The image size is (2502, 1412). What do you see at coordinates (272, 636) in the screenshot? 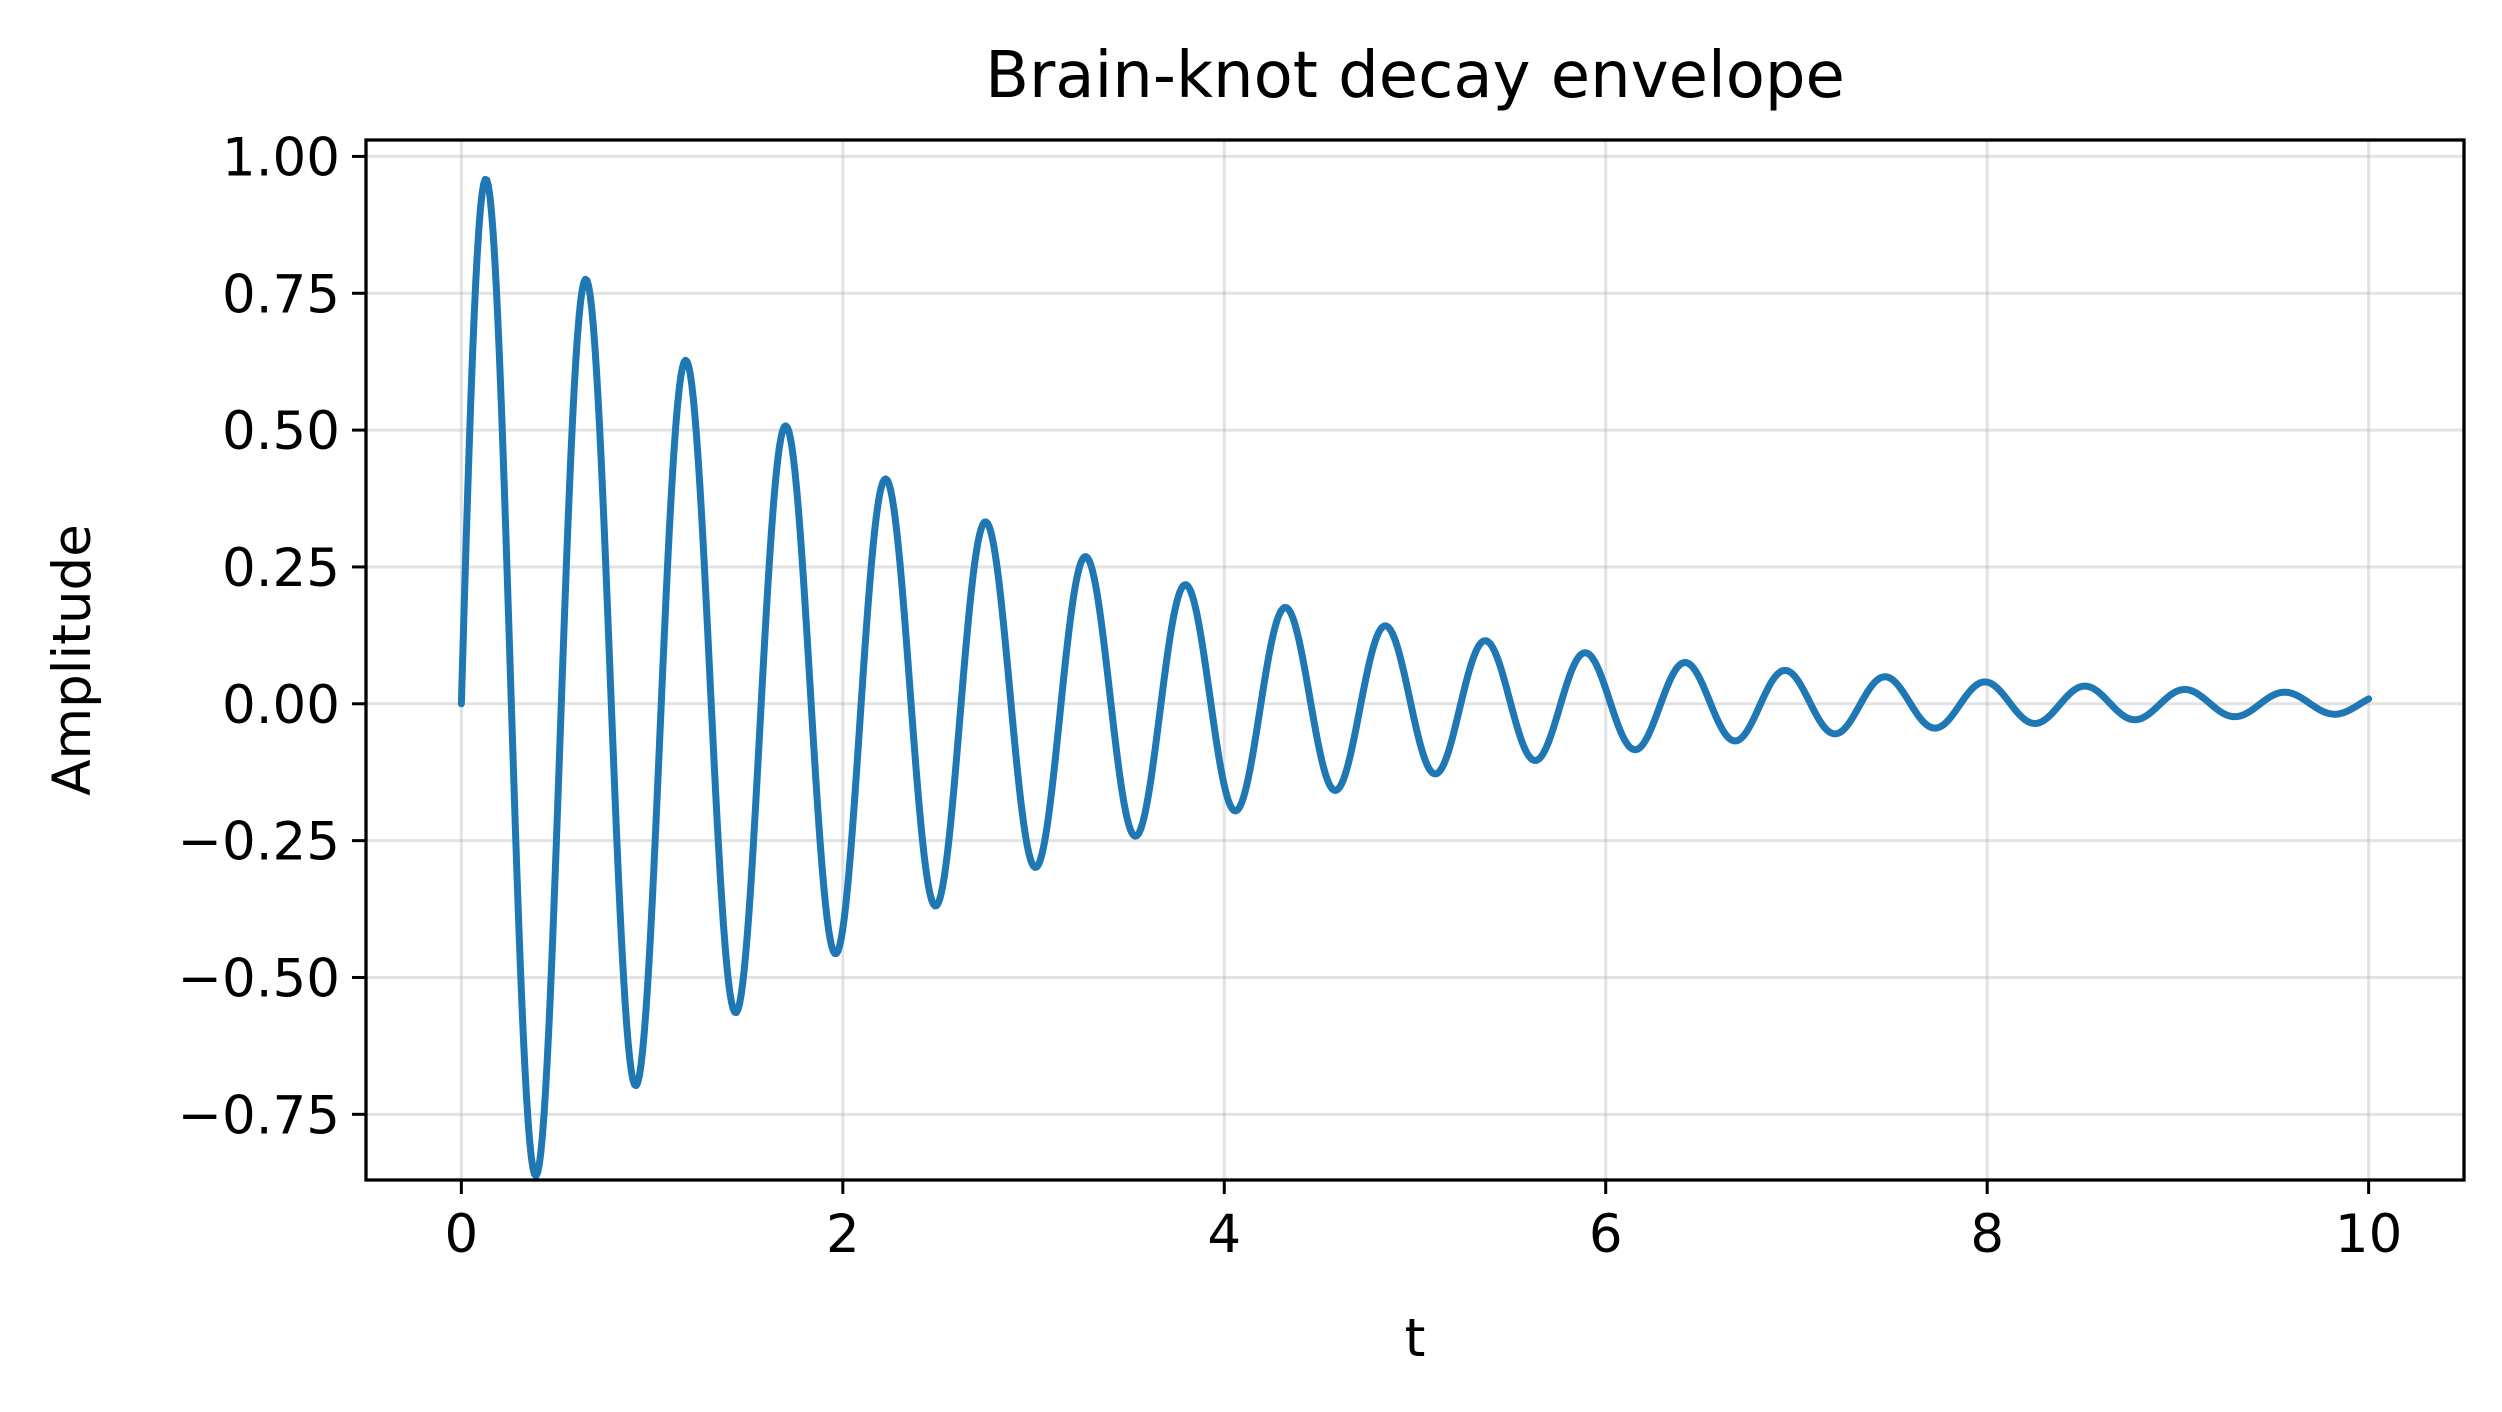
I see `y-axis: 1.00 0.75 0.50 0.25 0.00 −0.25 −0.50 −0.75` at bounding box center [272, 636].